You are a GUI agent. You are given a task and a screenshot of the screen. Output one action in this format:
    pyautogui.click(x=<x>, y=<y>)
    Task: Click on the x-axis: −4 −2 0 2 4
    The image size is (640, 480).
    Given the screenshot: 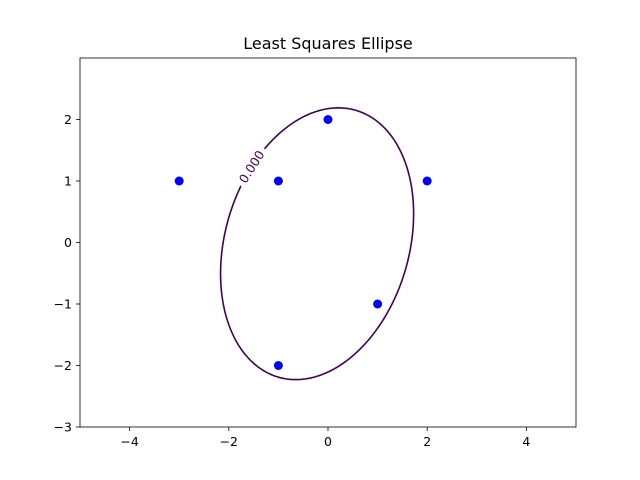 What is the action you would take?
    pyautogui.click(x=325, y=438)
    